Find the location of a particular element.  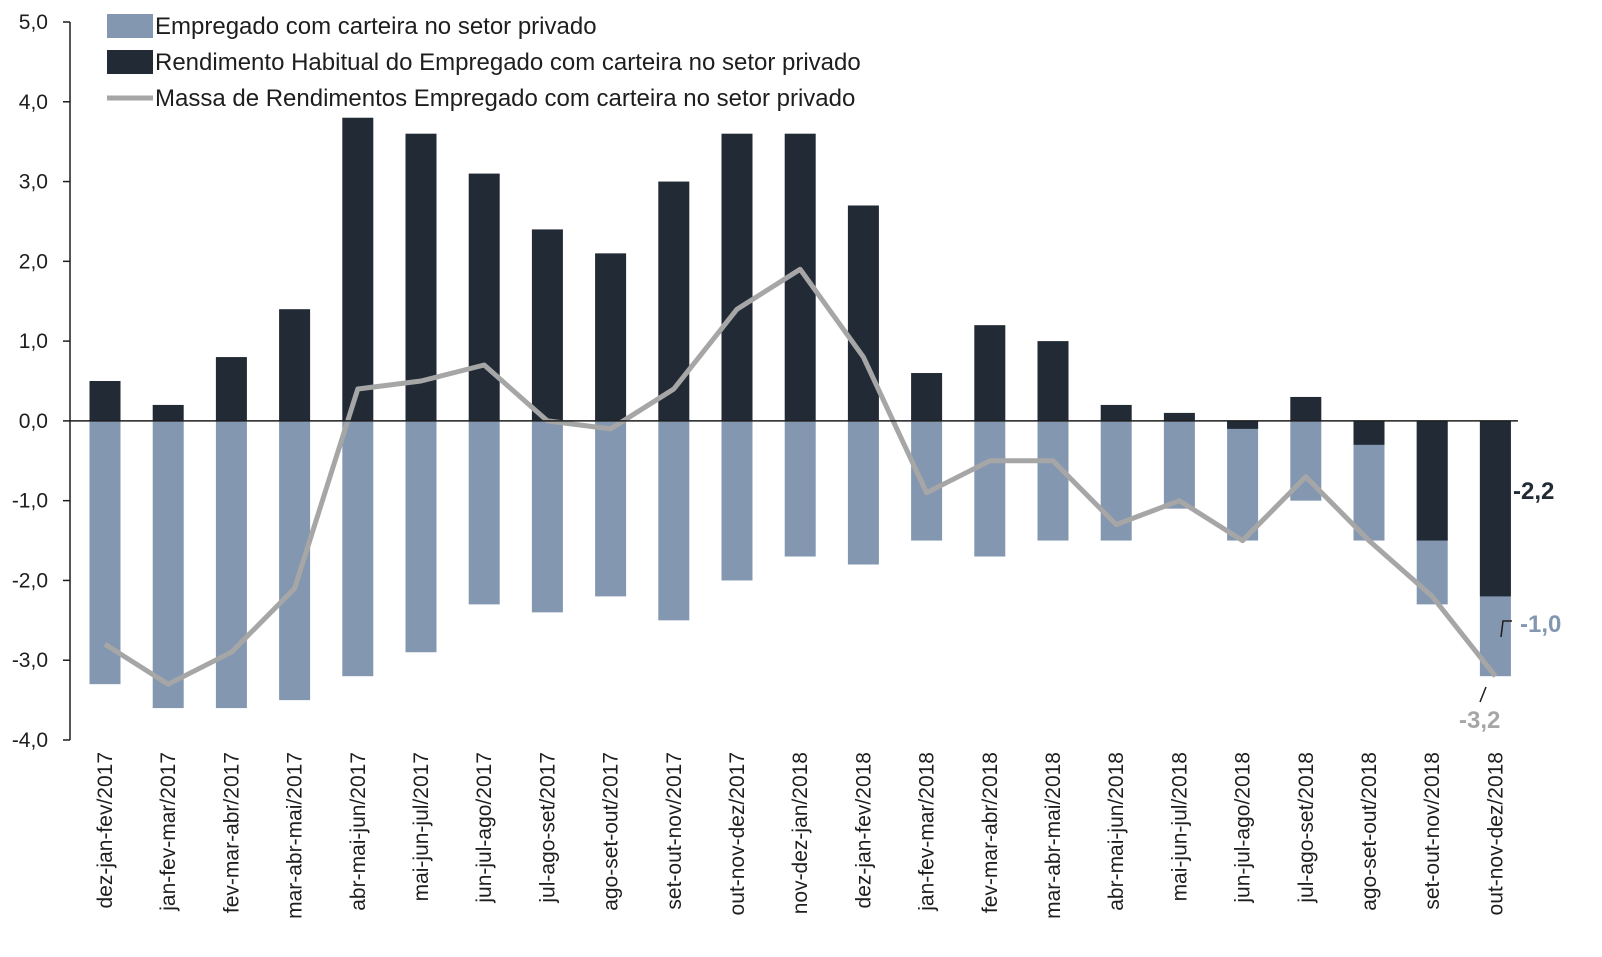

x-tick-label: out-nov-dez/2017 is located at coordinates (737, 833).